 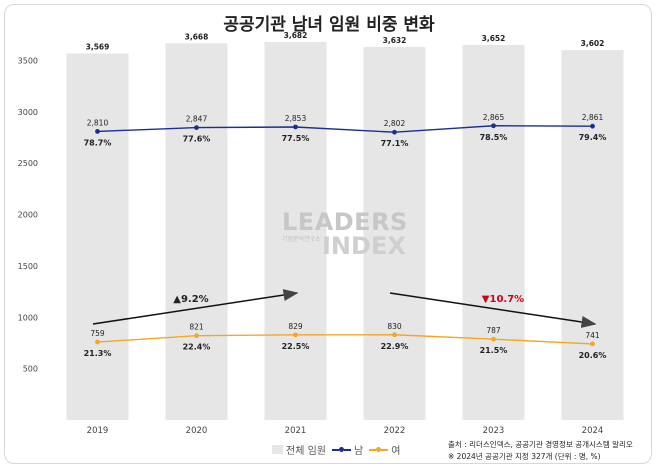 I want to click on bar-total-2024, so click(x=592, y=235).